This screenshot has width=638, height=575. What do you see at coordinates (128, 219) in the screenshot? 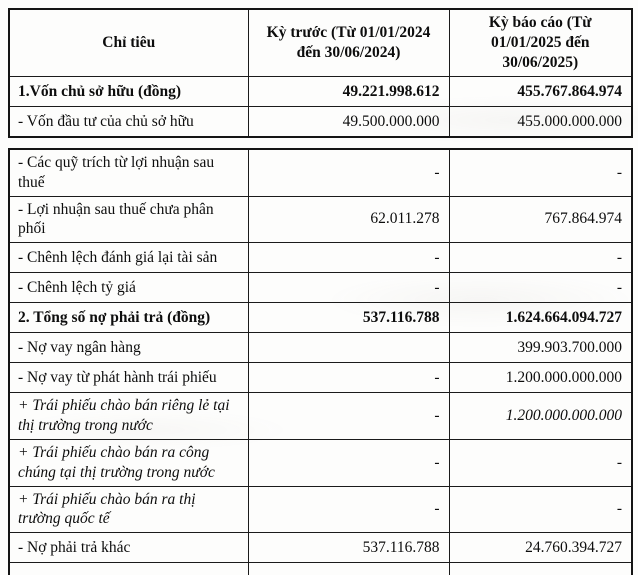
I see `row-label: - Lợi nhuận sau thuế chưa phân phối` at bounding box center [128, 219].